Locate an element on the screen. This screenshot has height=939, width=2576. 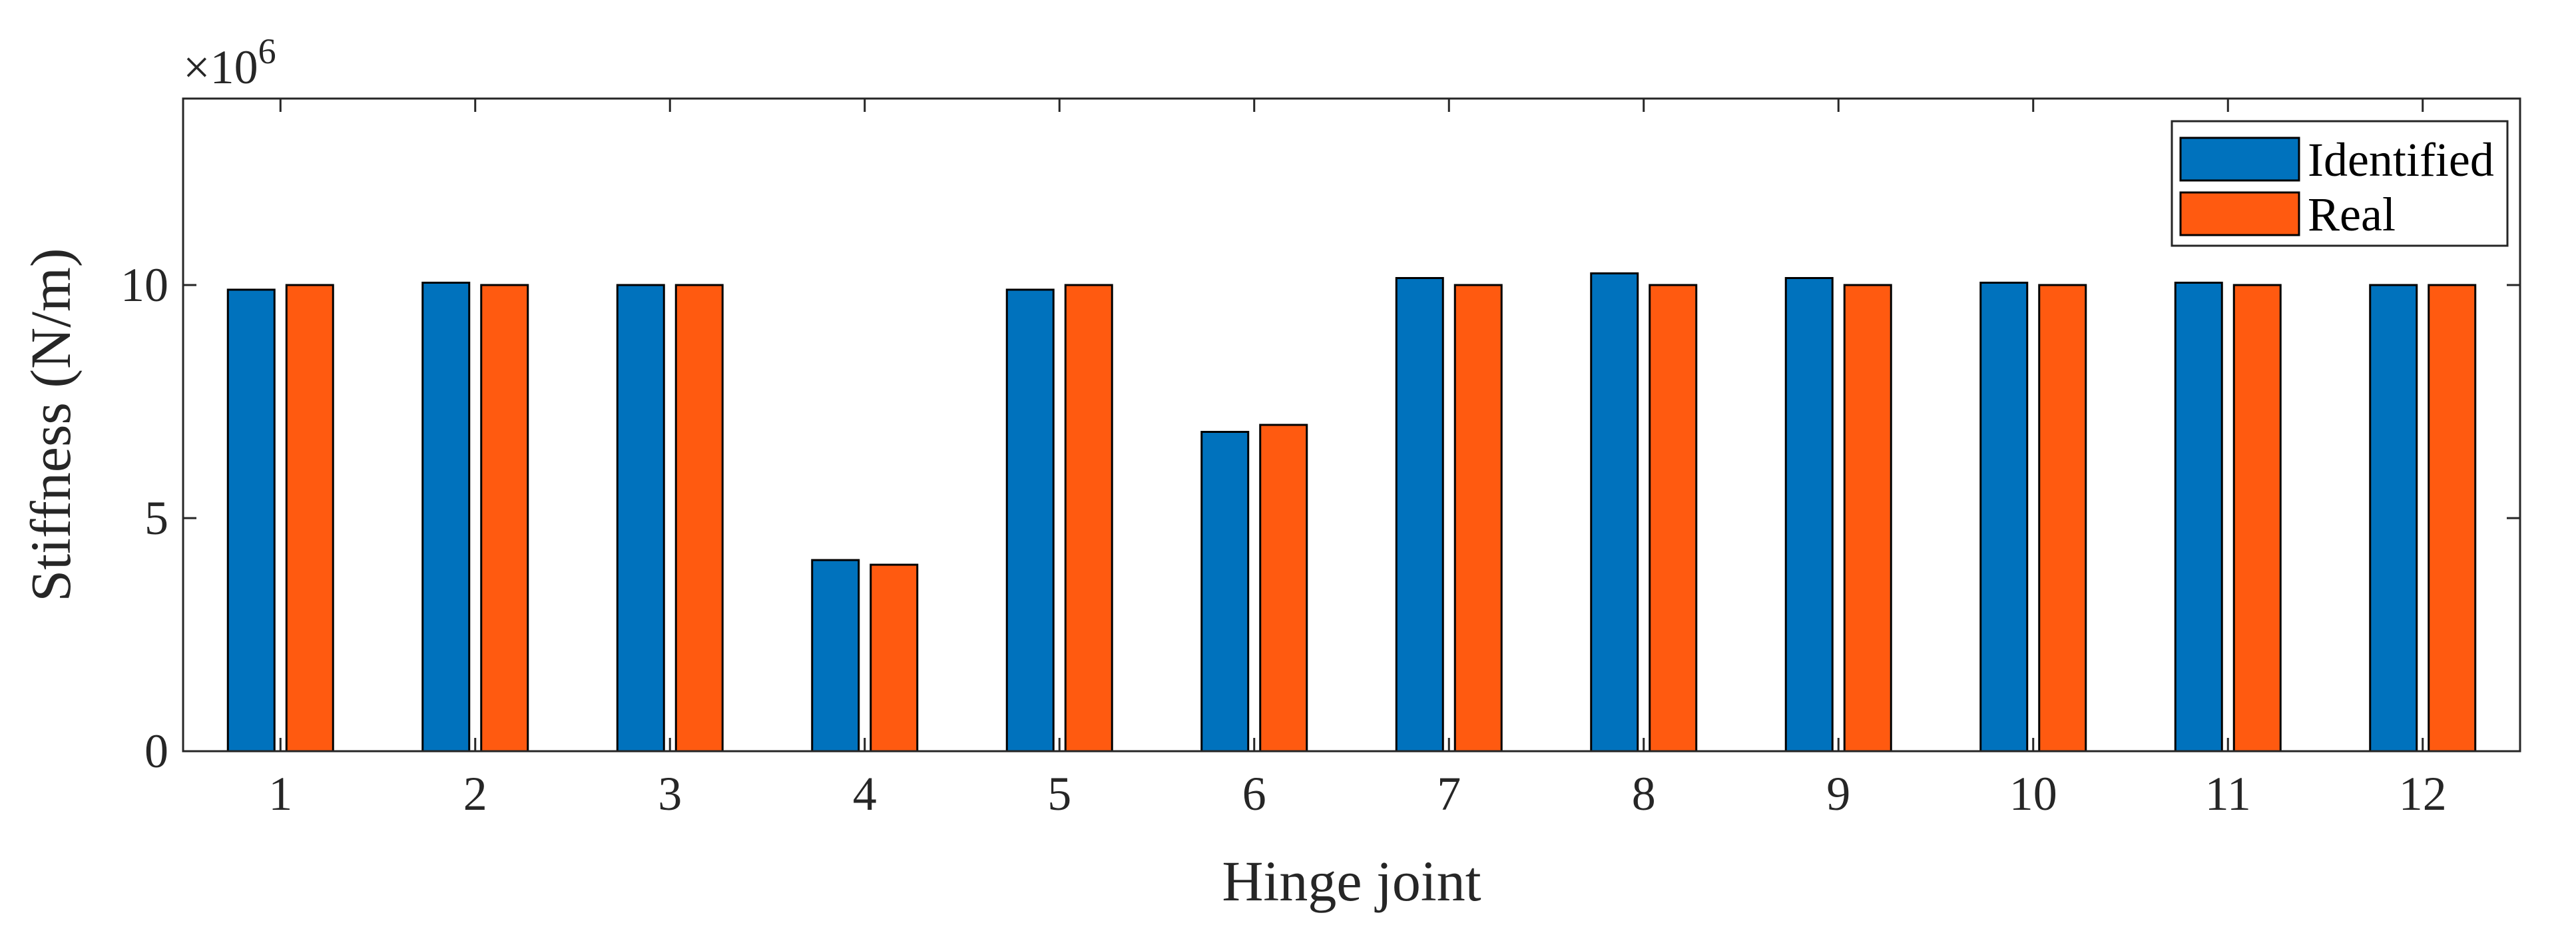
y-multiplier-exponent: 6 is located at coordinates (267, 51).